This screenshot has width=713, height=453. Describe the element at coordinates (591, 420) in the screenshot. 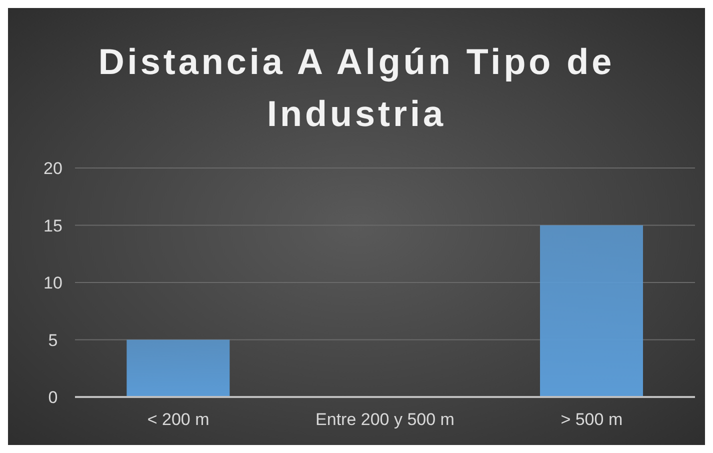

I see `x-tick-label: > 500 m` at that location.